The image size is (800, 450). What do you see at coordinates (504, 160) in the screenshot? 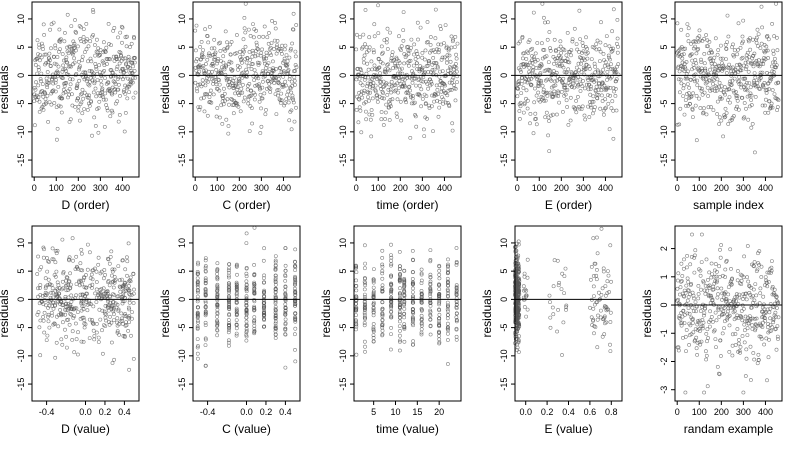
I see `y-tick-label: -15` at bounding box center [504, 160].